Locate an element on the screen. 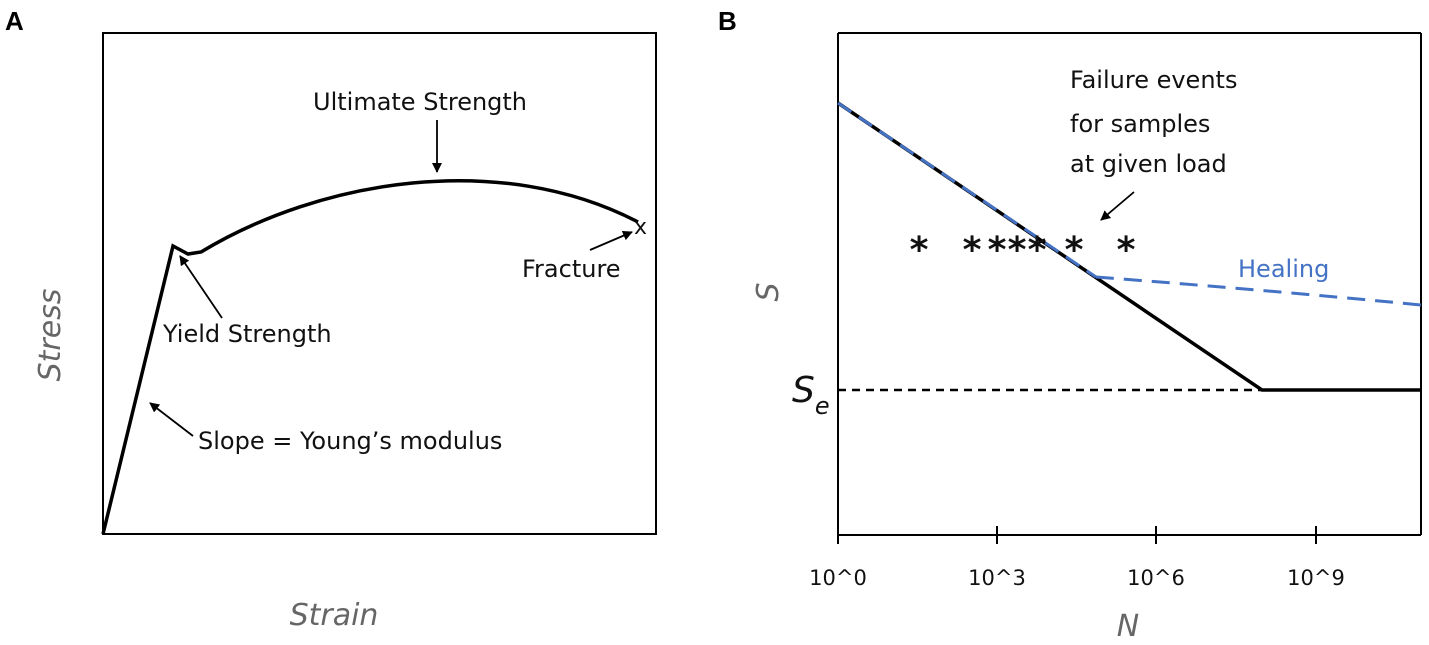 This screenshot has width=1429, height=645. panel-b-letter: B is located at coordinates (727, 21).